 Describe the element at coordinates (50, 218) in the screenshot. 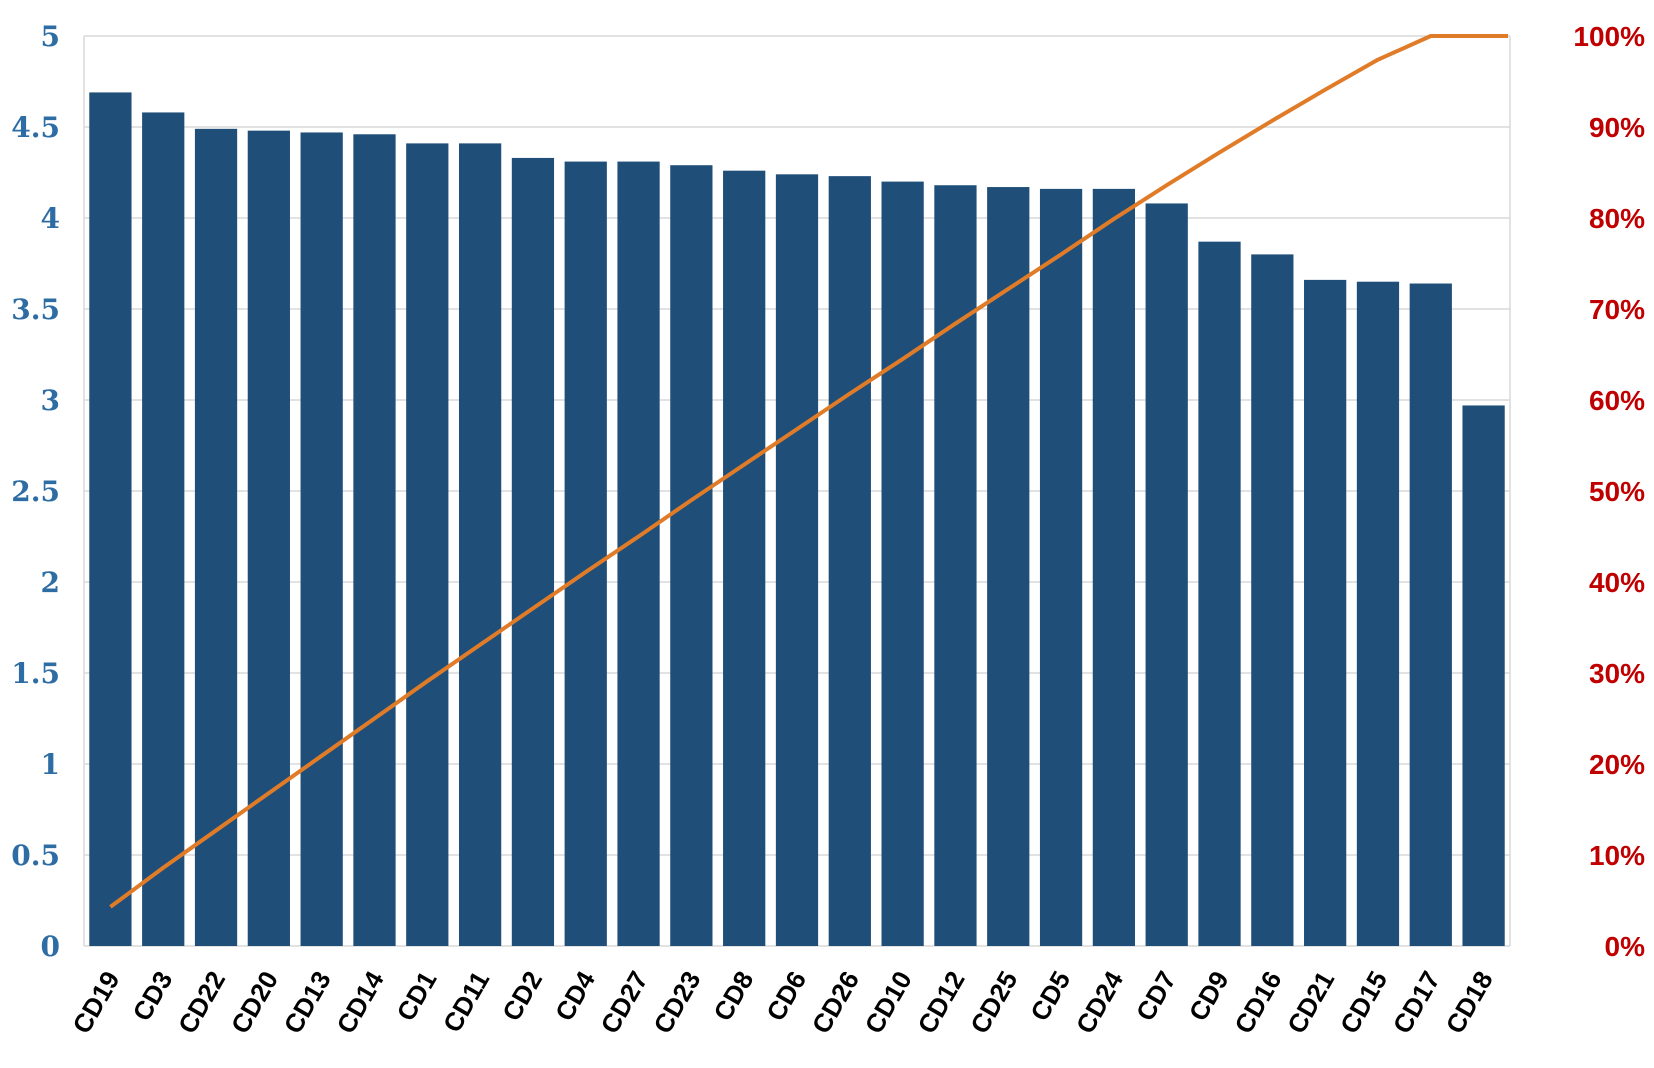

I see `left-y-tick-label: 4` at that location.